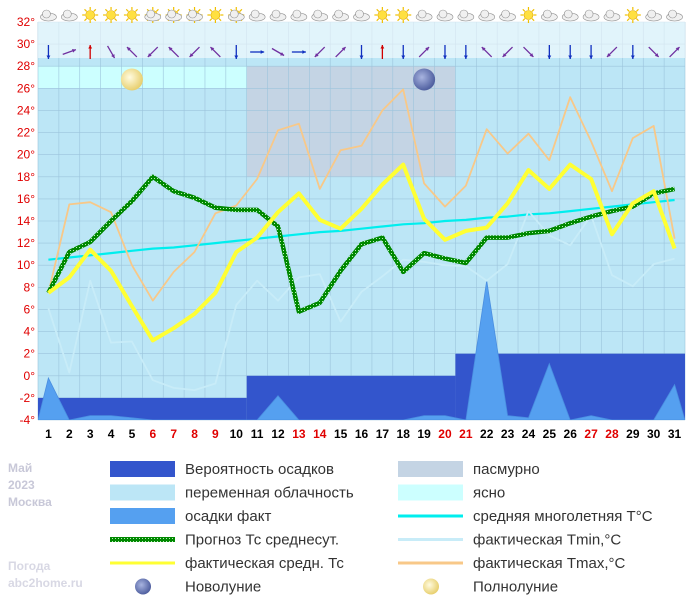  What do you see at coordinates (69, 434) in the screenshot?
I see `x-tick-label: 2` at bounding box center [69, 434].